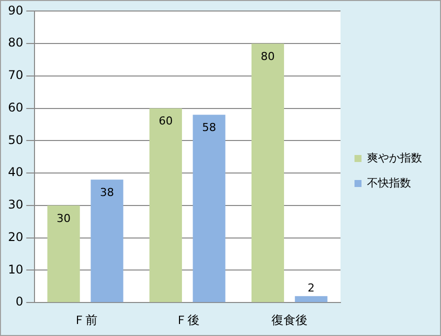  What do you see at coordinates (187, 319) in the screenshot?
I see `x-tick-label: Ｆ後` at bounding box center [187, 319].